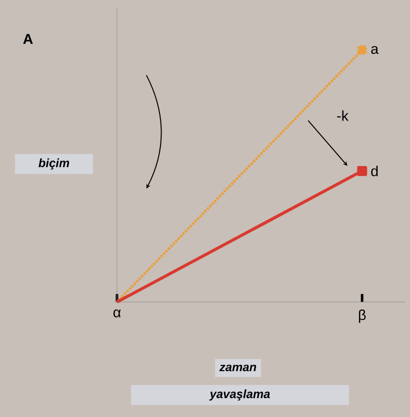 This screenshot has height=417, width=410. Describe the element at coordinates (342, 115) in the screenshot. I see `annotation: -k` at that location.